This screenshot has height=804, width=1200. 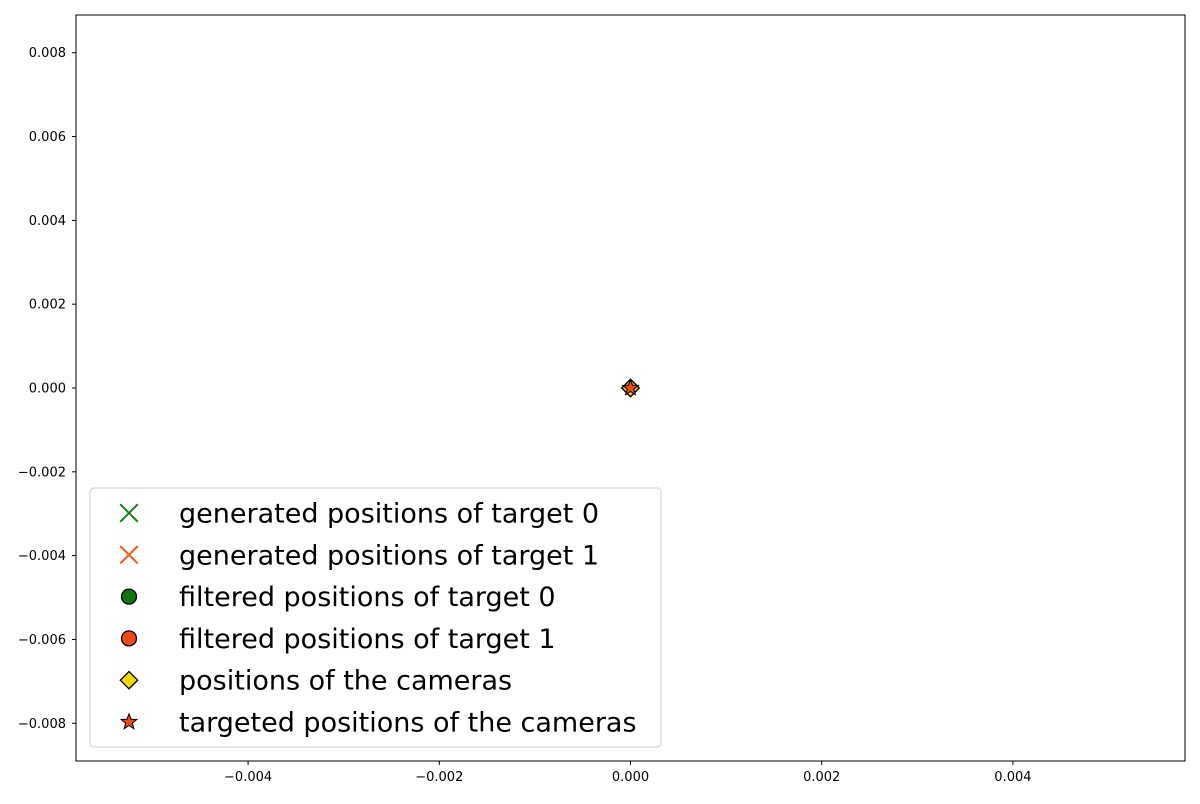 I want to click on x-tick-label: 0.002, so click(x=821, y=777).